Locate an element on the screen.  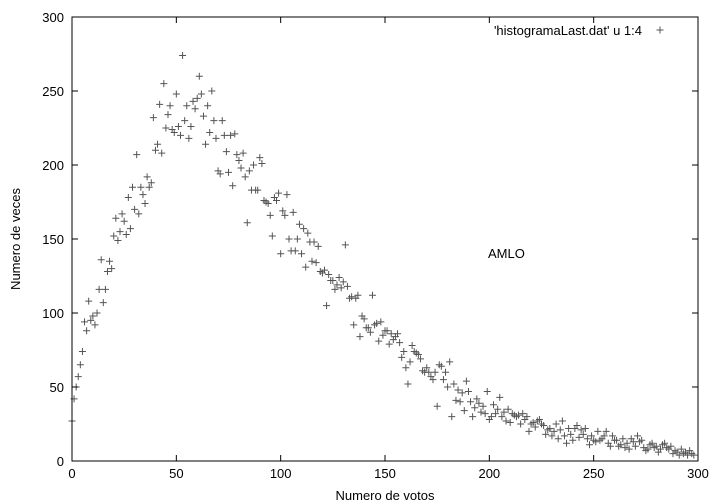
x-tick-label: 250 is located at coordinates (594, 473).